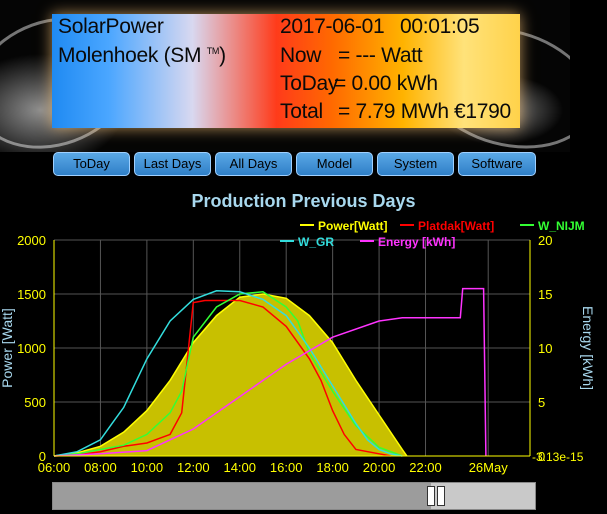 The height and width of the screenshot is (514, 607). I want to click on y2-tick-label: 15, so click(545, 294).